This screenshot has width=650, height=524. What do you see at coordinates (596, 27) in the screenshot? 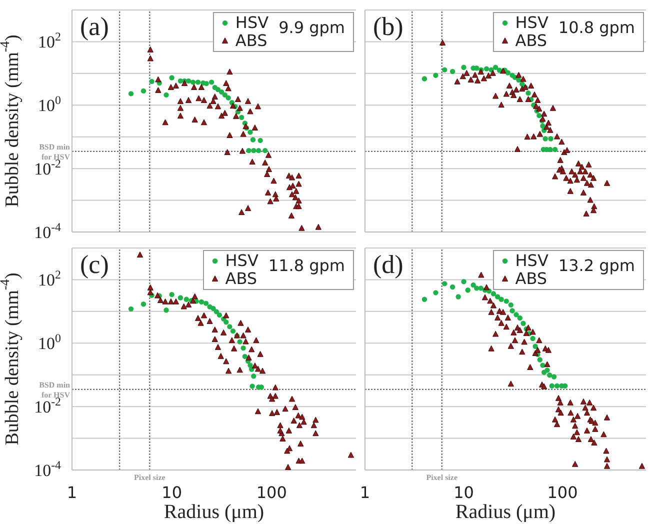
I see `annotation: 10.8 gpm` at bounding box center [596, 27].